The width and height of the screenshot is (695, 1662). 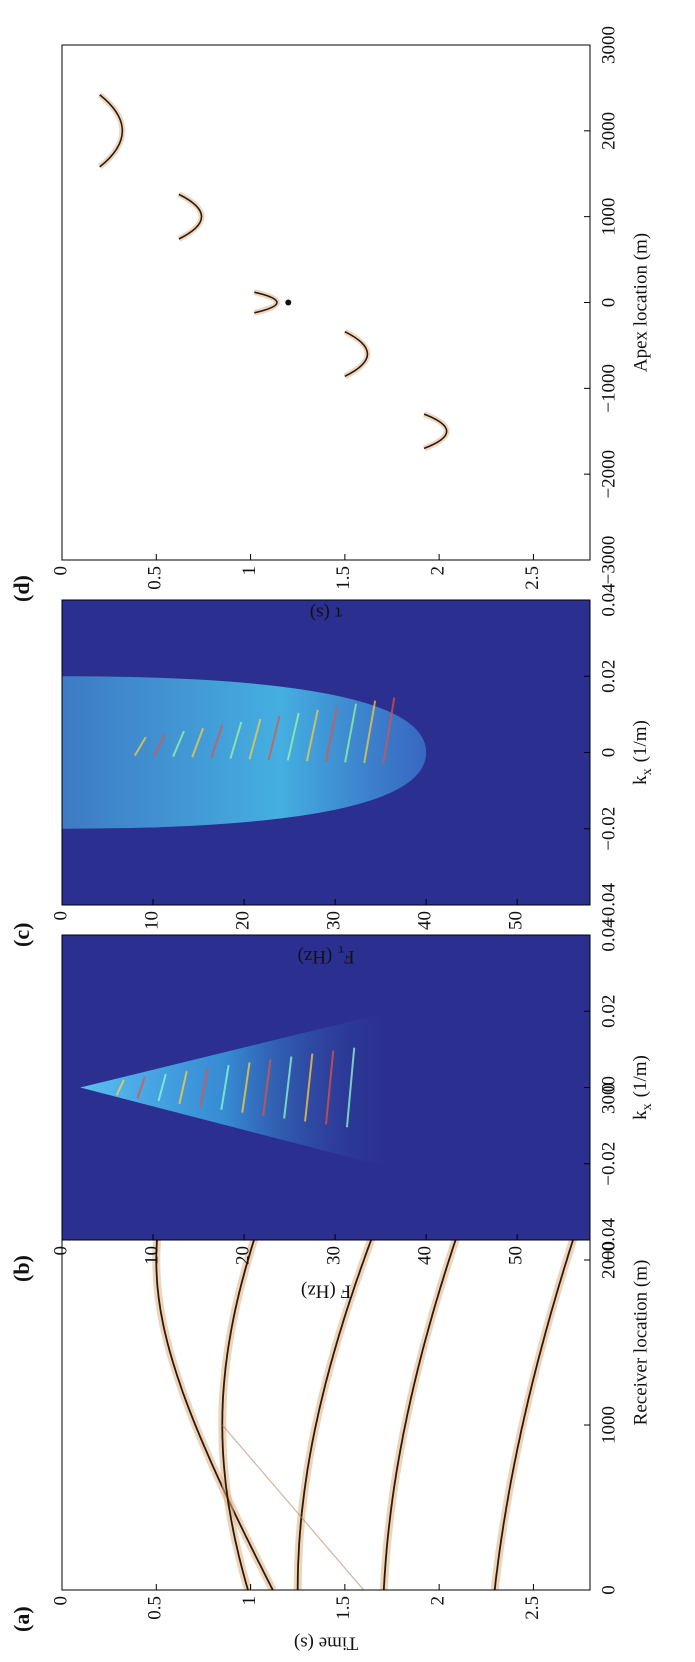 What do you see at coordinates (293, 1507) in the screenshot?
I see `diffraction` at bounding box center [293, 1507].